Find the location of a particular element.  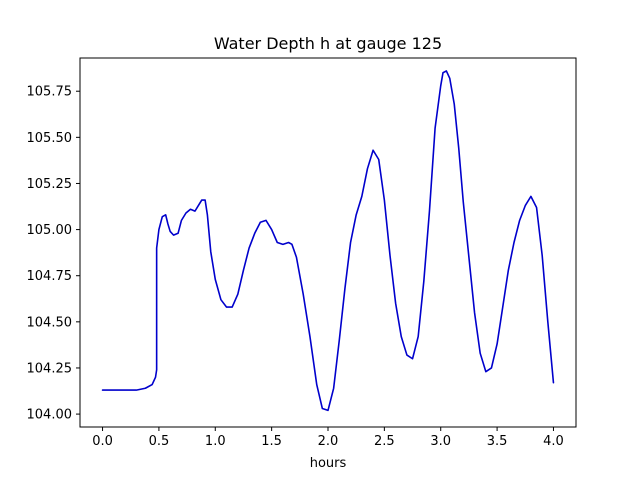

x-tick-label: 3.0 is located at coordinates (440, 441).